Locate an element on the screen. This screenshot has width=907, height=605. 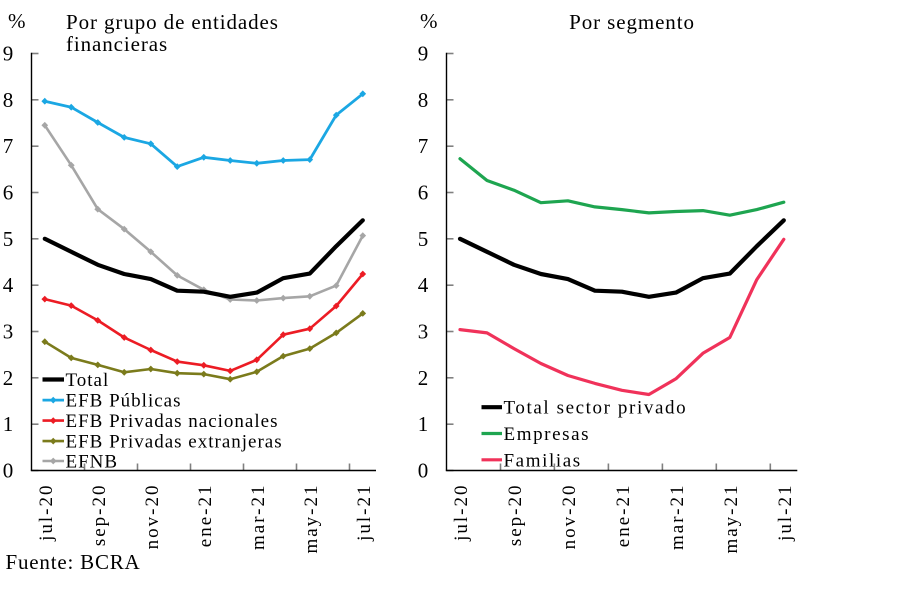
svg-text: Por grupo de entidades is located at coordinates (172, 22).